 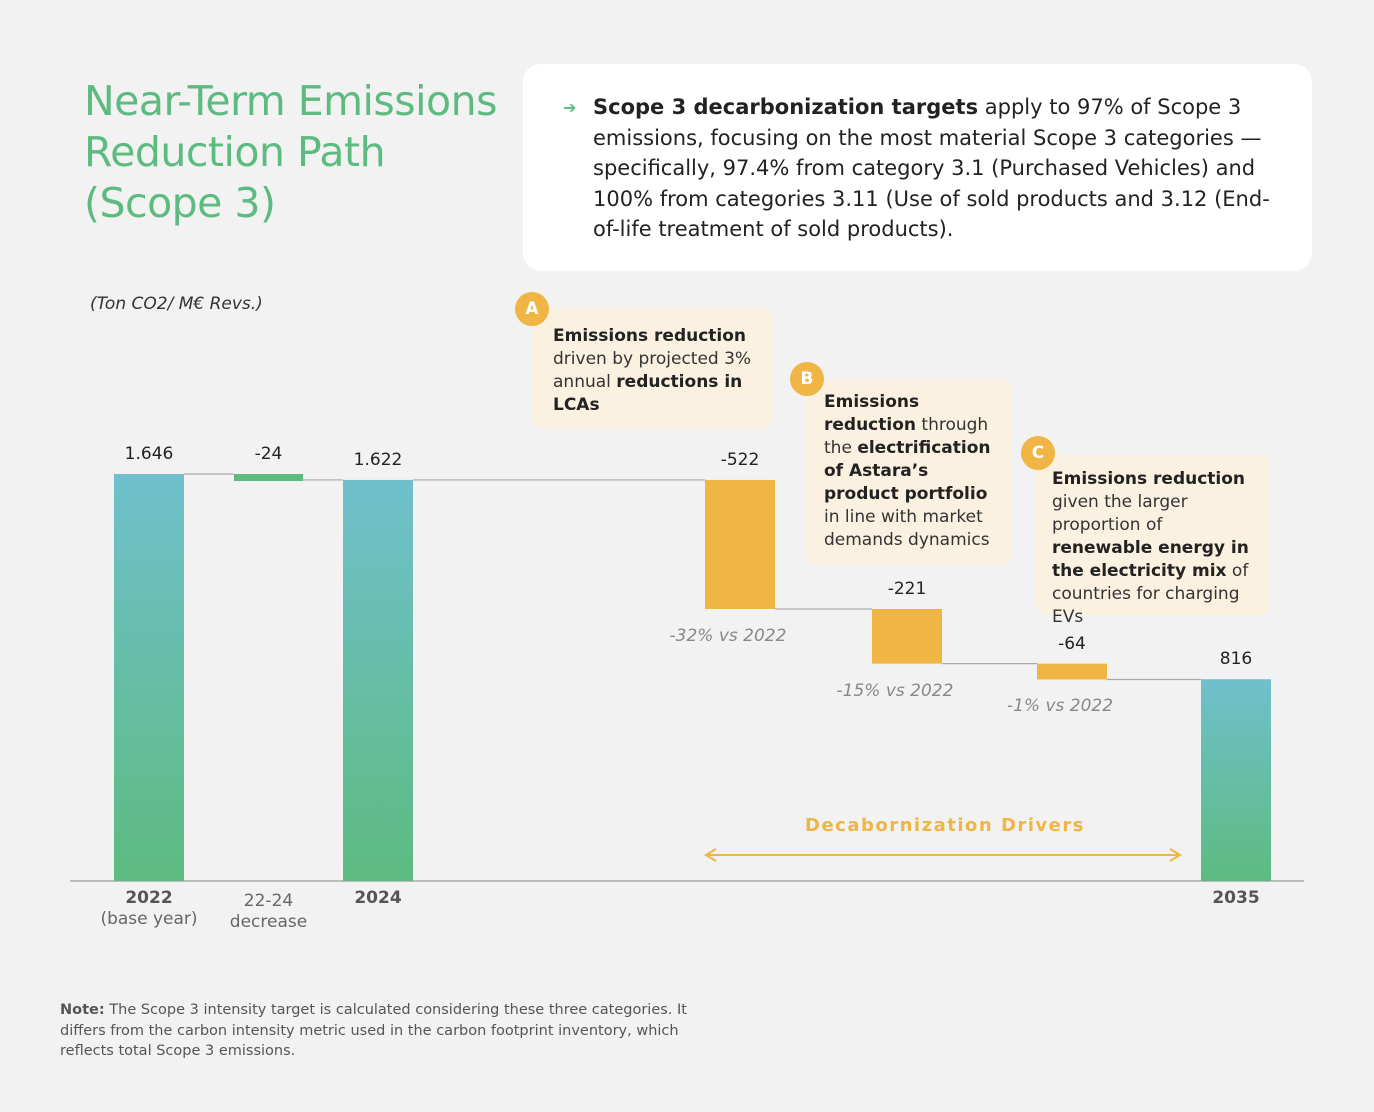 I want to click on bar-value-label: 816, so click(x=1236, y=659).